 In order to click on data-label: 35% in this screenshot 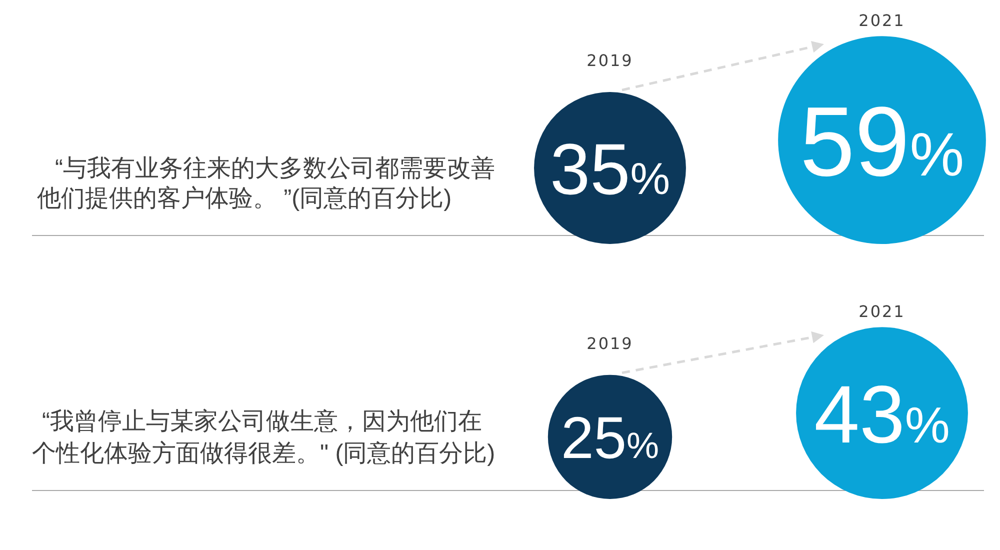, I will do `click(610, 170)`.